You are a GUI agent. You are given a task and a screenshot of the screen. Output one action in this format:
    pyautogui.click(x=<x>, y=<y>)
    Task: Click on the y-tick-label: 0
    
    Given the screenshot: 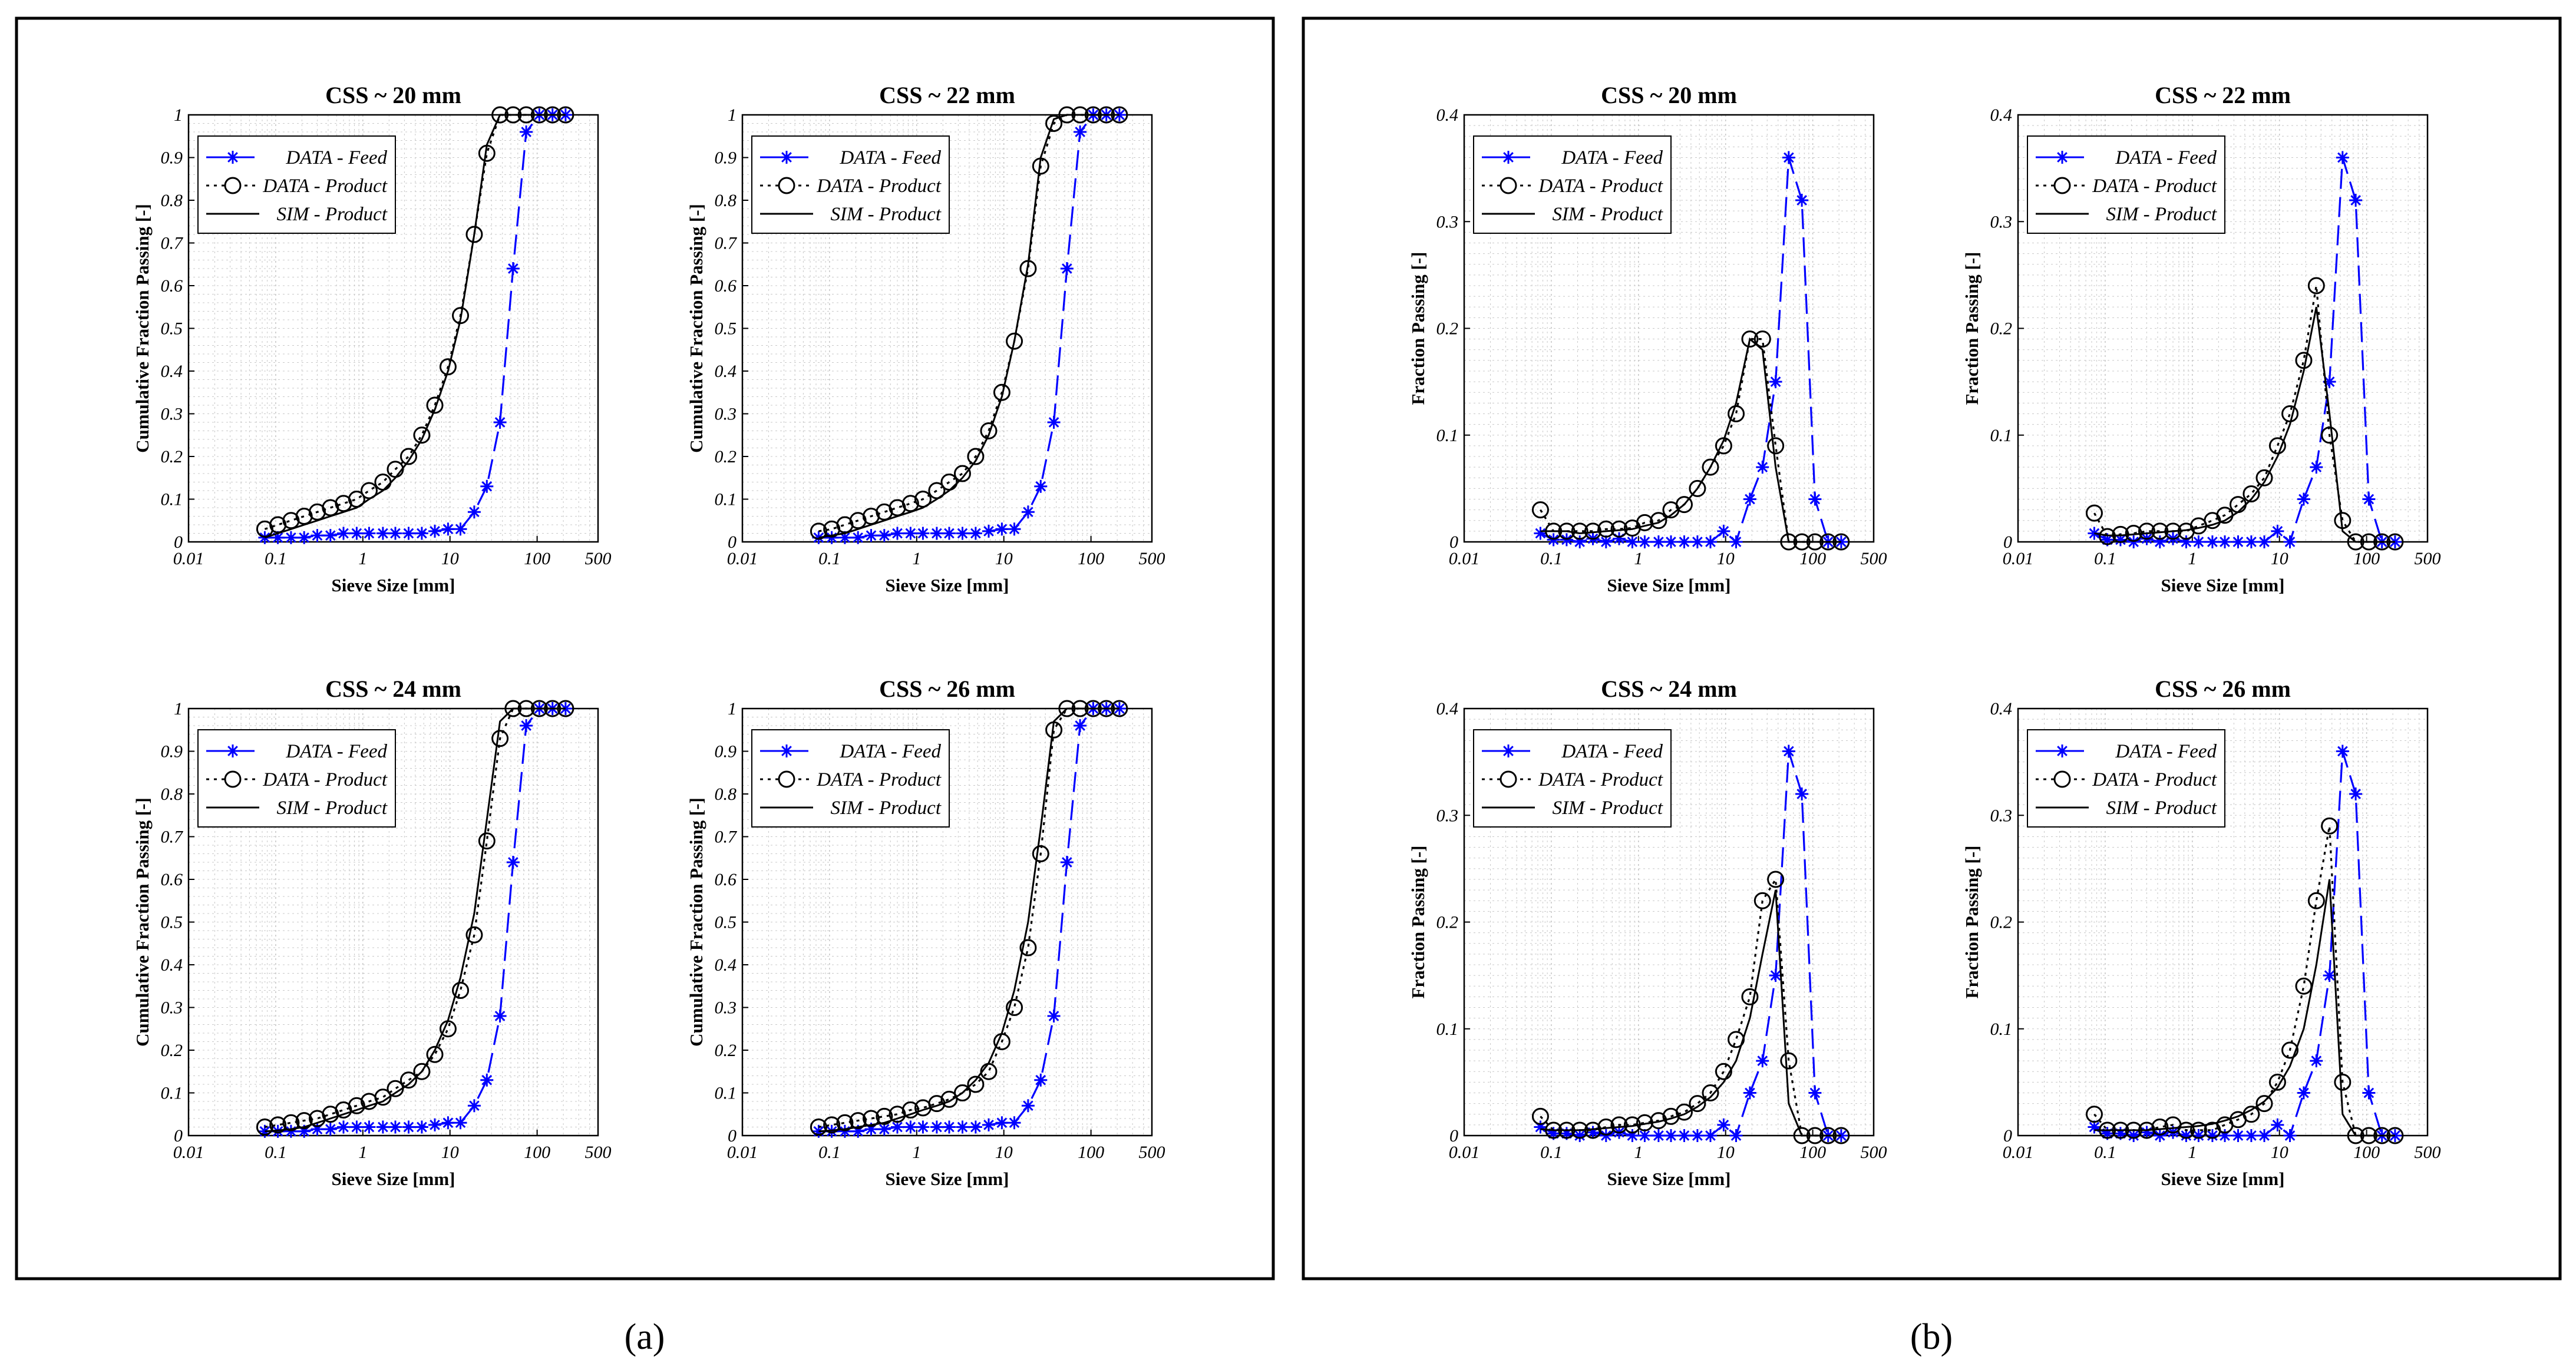 What is the action you would take?
    pyautogui.click(x=1453, y=1136)
    